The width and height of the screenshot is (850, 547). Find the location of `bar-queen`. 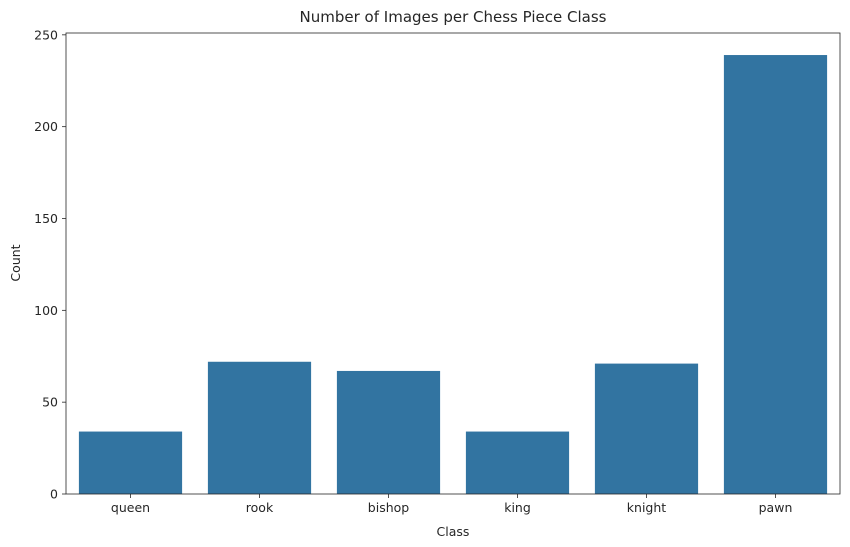

bar-queen is located at coordinates (130, 462).